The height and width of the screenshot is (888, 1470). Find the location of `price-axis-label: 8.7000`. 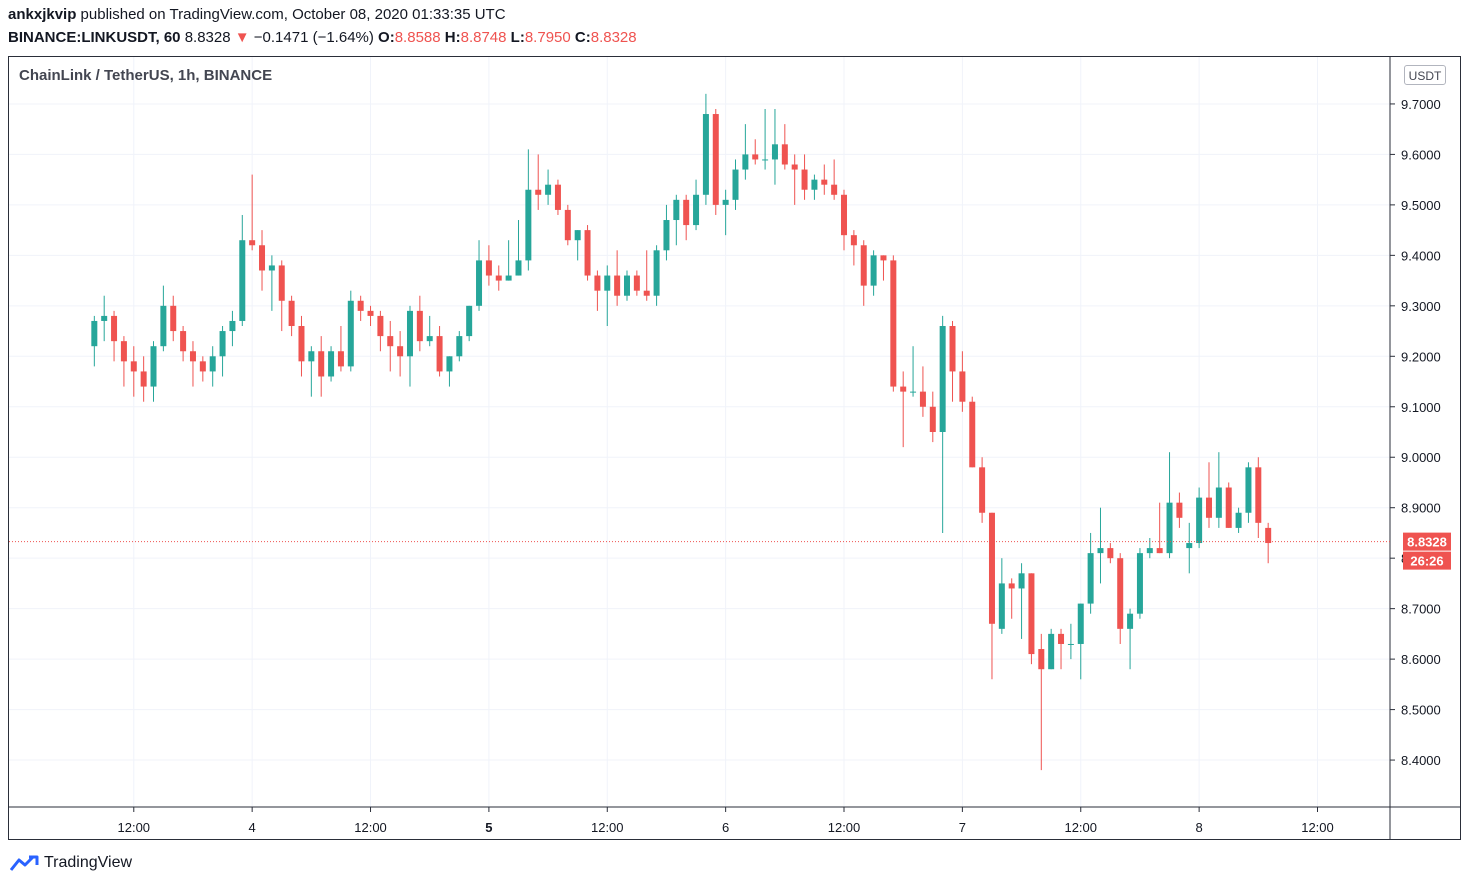

price-axis-label: 8.7000 is located at coordinates (1421, 609).